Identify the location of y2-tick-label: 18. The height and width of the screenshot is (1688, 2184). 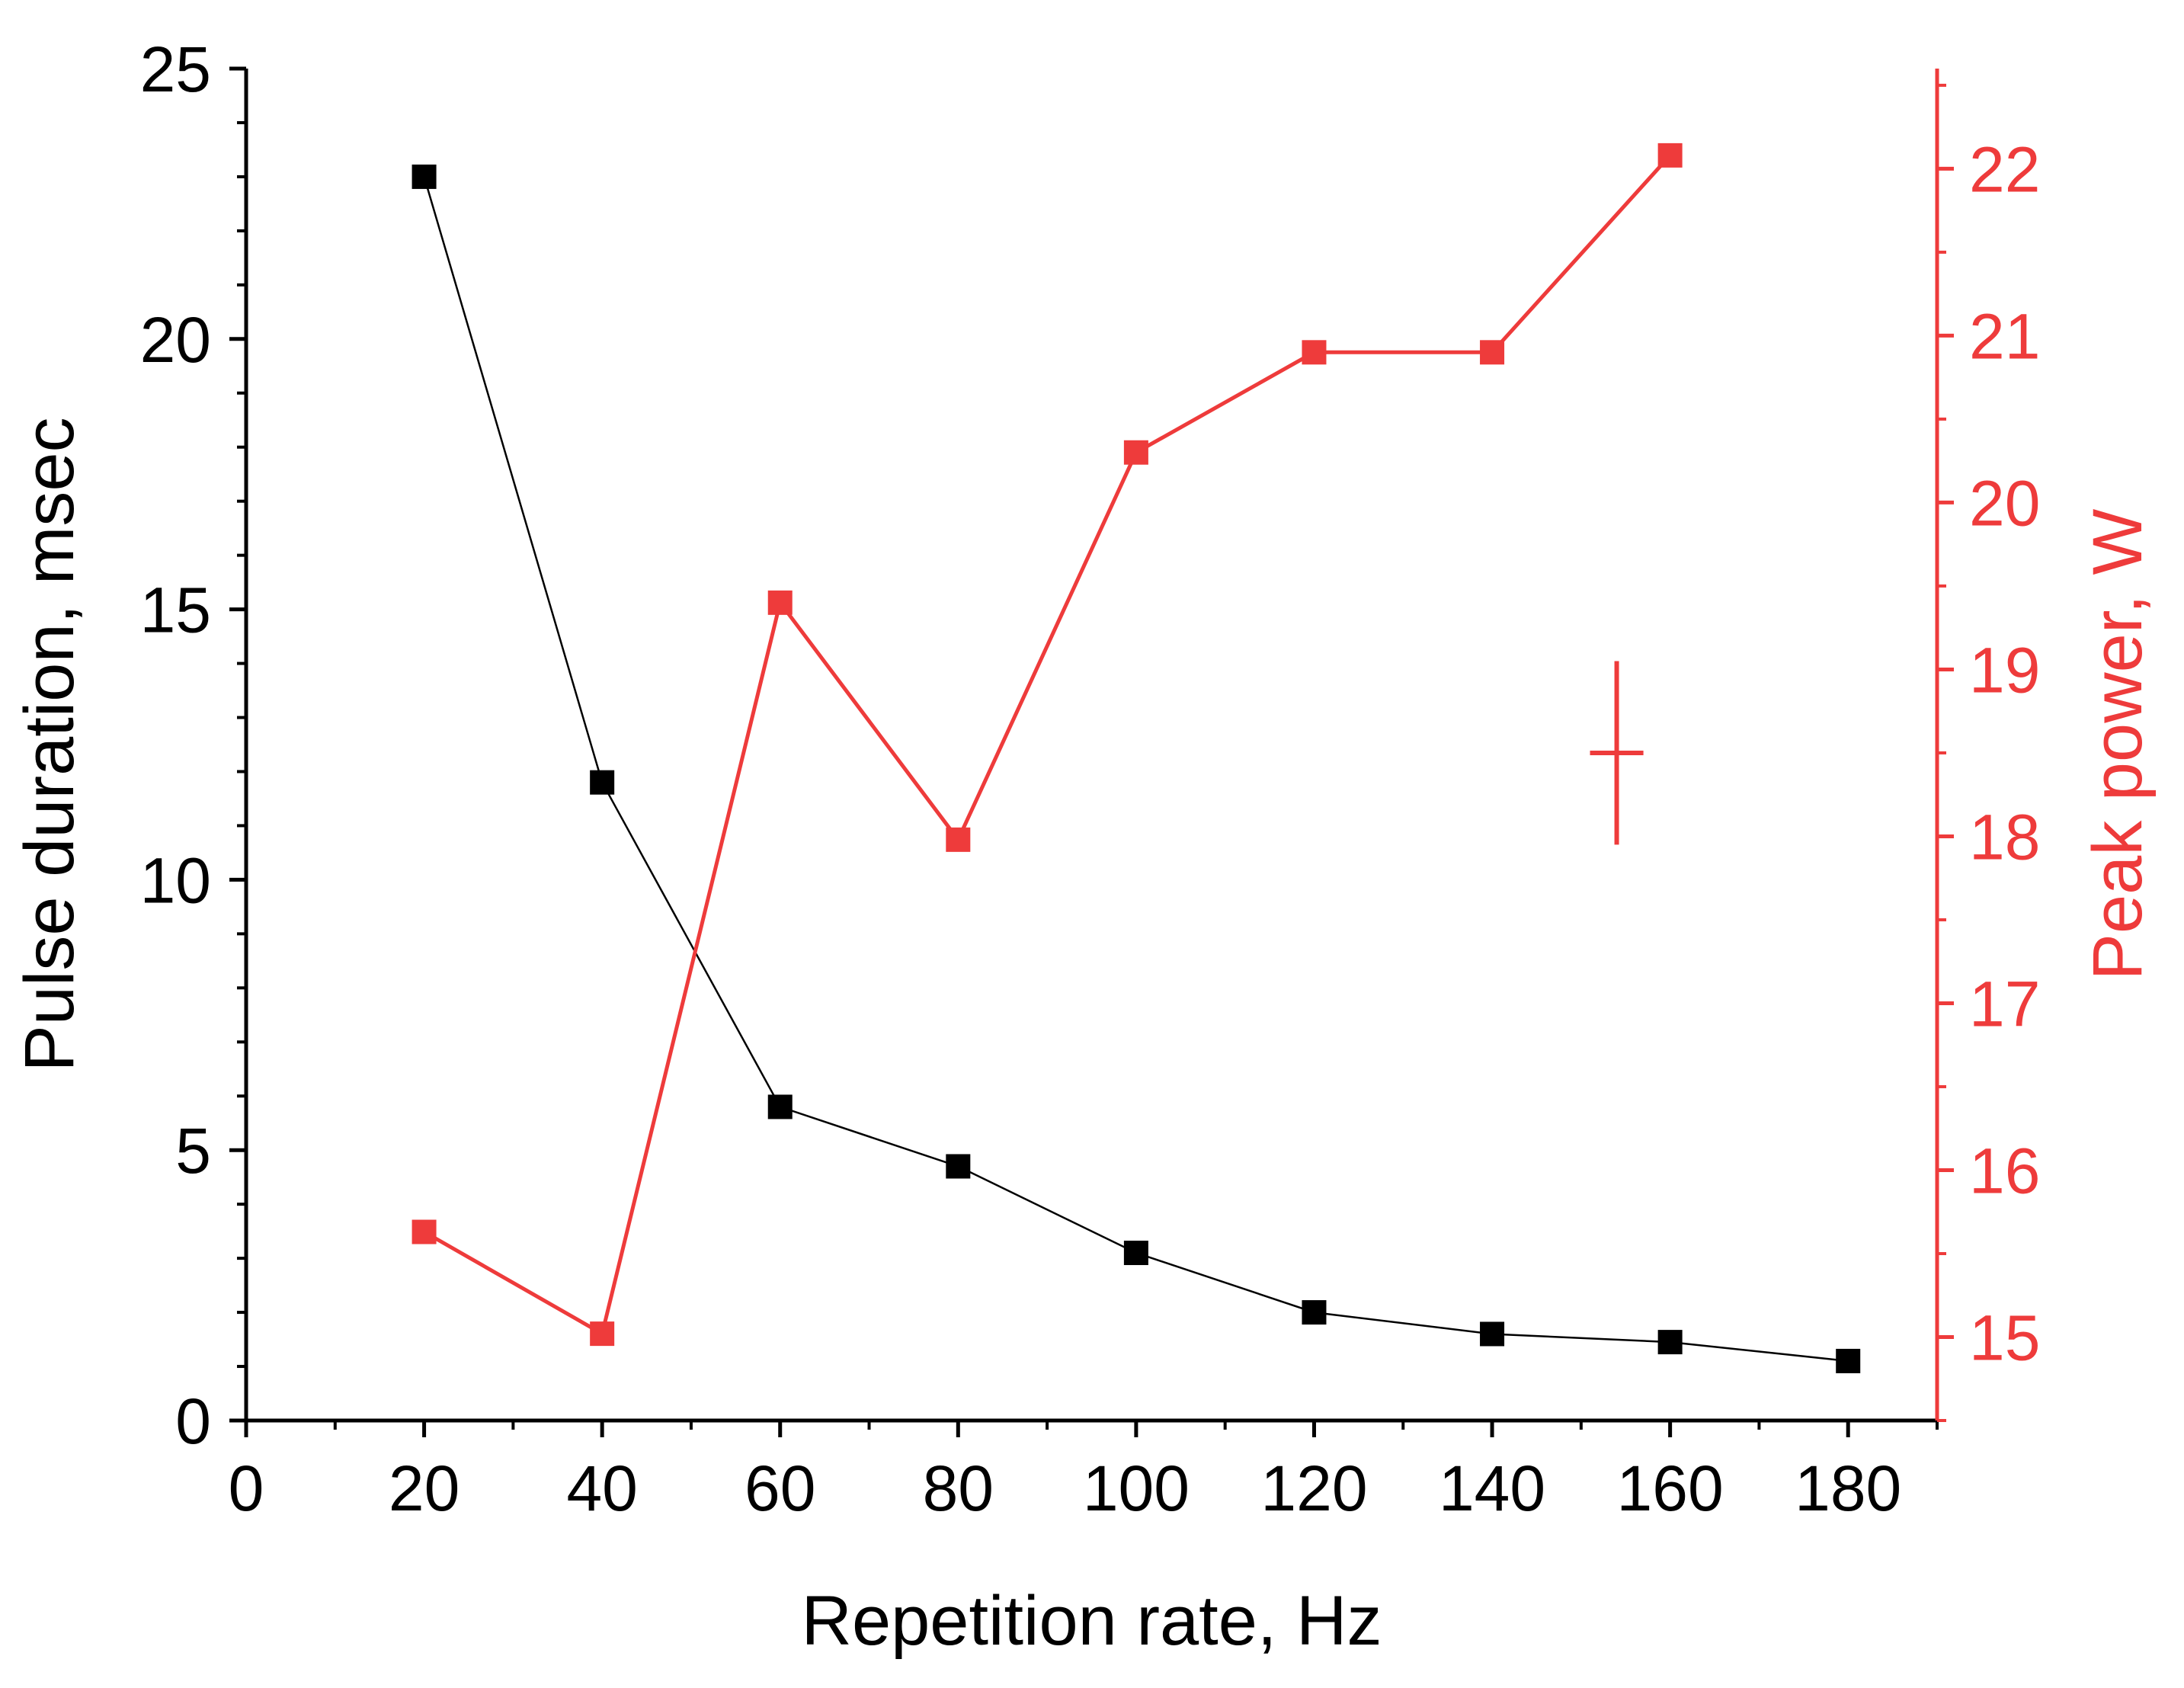
(2004, 837).